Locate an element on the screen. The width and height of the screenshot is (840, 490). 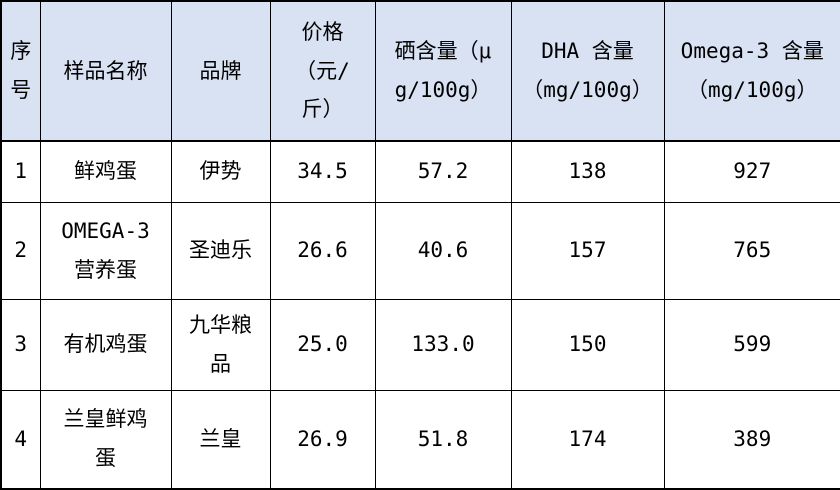
cell-price: 34.5 is located at coordinates (322, 171).